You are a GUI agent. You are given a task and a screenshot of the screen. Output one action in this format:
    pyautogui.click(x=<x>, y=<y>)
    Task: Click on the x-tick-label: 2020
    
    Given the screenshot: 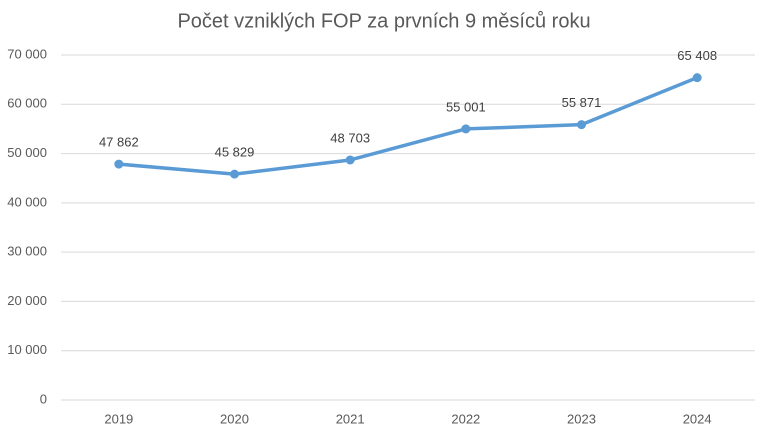 What is the action you would take?
    pyautogui.click(x=234, y=418)
    